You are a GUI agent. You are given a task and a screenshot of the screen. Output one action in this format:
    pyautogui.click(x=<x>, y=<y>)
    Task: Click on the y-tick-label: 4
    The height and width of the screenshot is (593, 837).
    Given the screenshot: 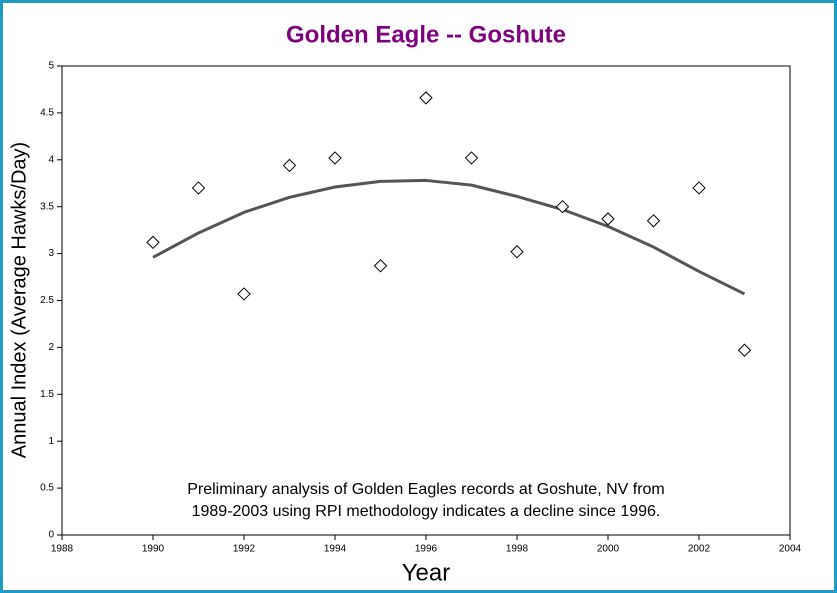 What is the action you would take?
    pyautogui.click(x=51, y=159)
    